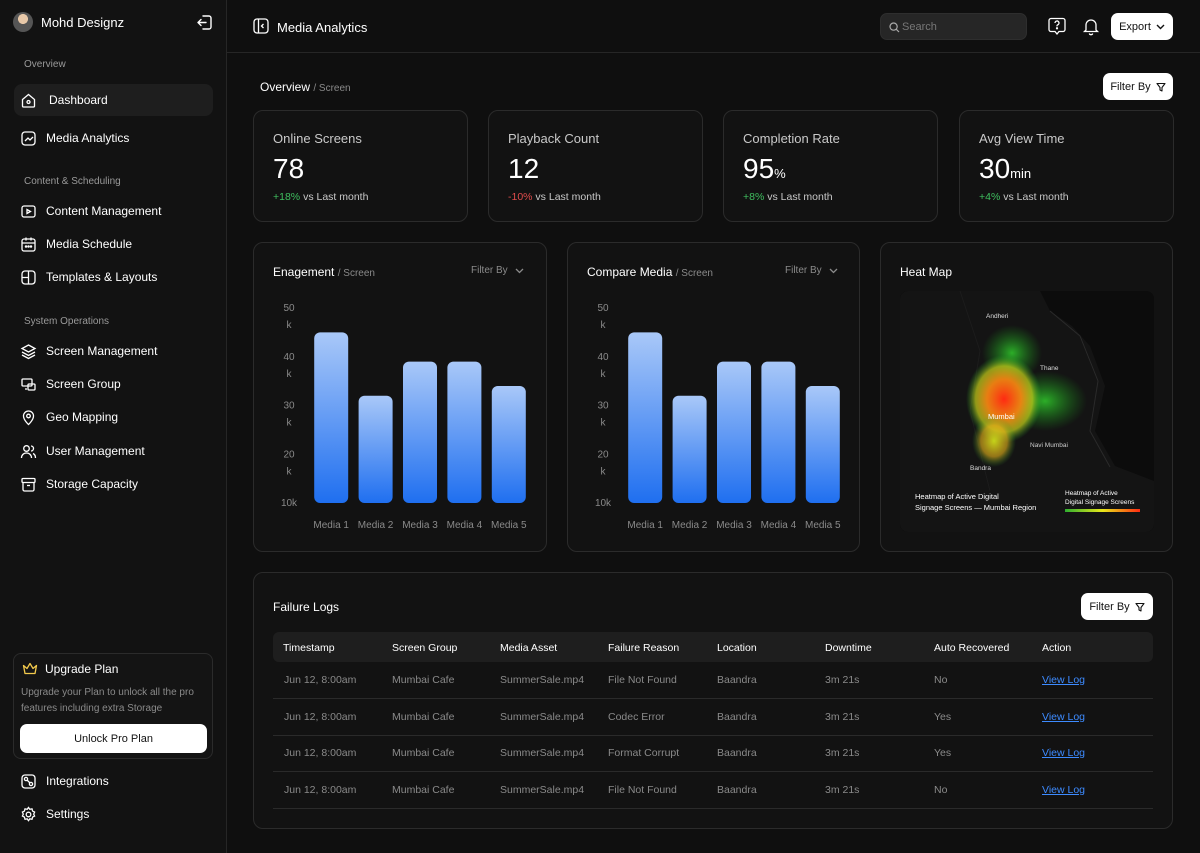 This screenshot has height=853, width=1200. What do you see at coordinates (975, 507) in the screenshot?
I see `heat-map-caption-line2: Signage Screens — Mumbai Region` at bounding box center [975, 507].